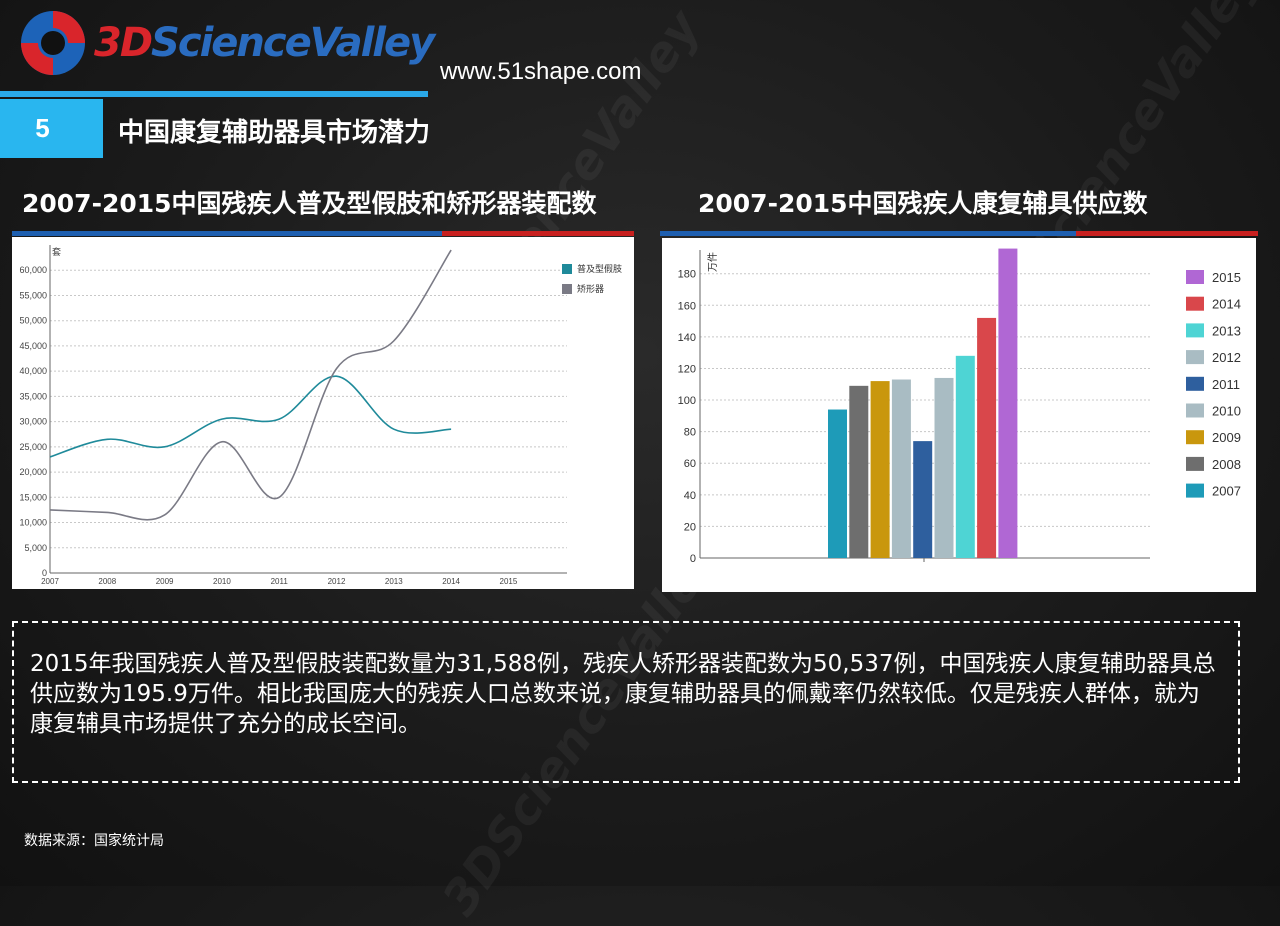 The image size is (1280, 926). I want to click on line-chart-xtick-label: 2010, so click(222, 581).